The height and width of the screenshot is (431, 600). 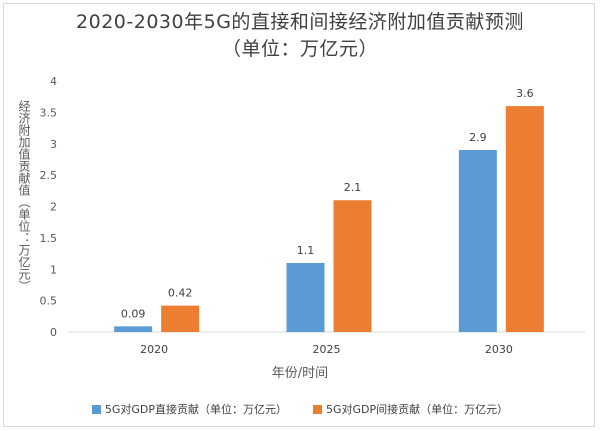 I want to click on x-axis-label: 年份/时间, so click(x=300, y=373).